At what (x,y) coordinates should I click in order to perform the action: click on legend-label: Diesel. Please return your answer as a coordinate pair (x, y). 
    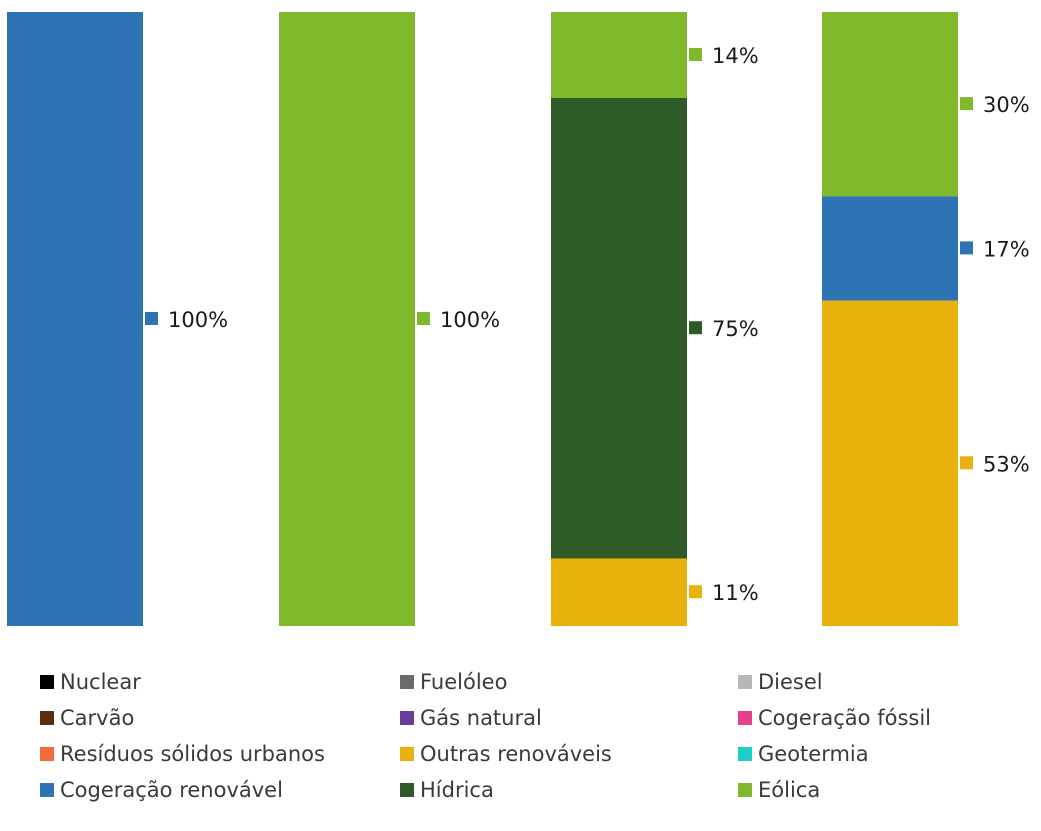
    Looking at the image, I should click on (790, 682).